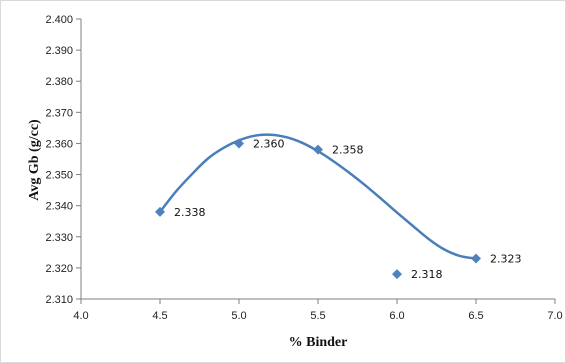  I want to click on y-tick-label: 2.390, so click(59, 51).